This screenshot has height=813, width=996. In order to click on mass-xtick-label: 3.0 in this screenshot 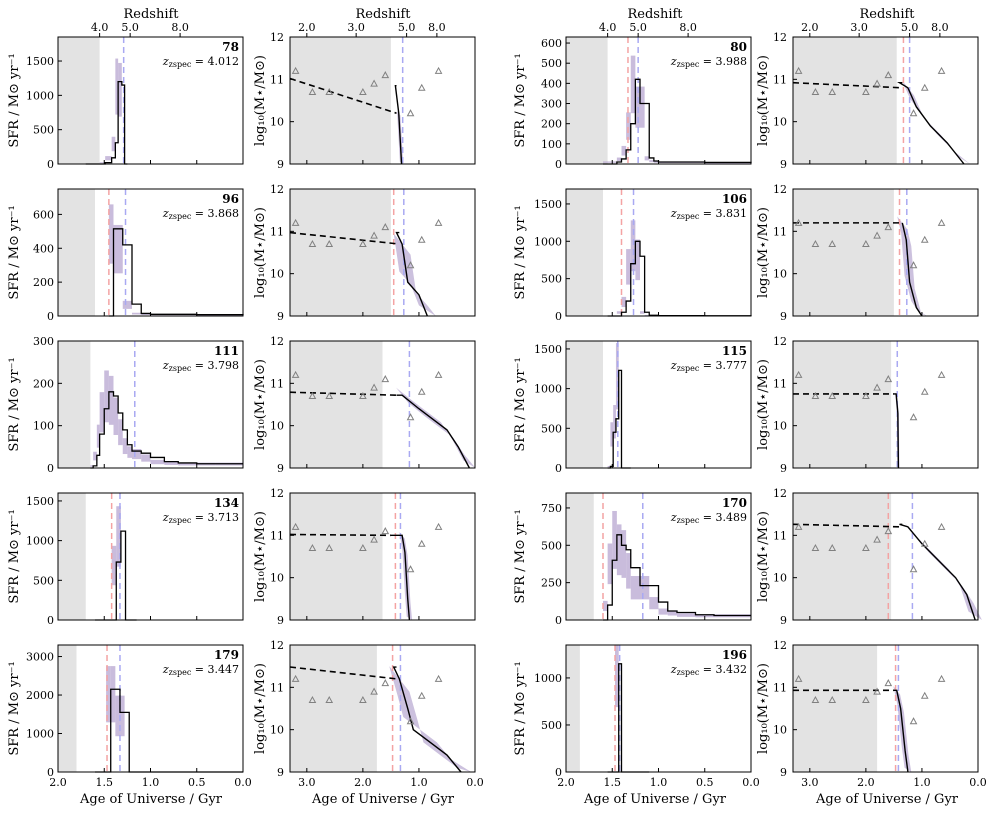, I will do `click(307, 782)`.